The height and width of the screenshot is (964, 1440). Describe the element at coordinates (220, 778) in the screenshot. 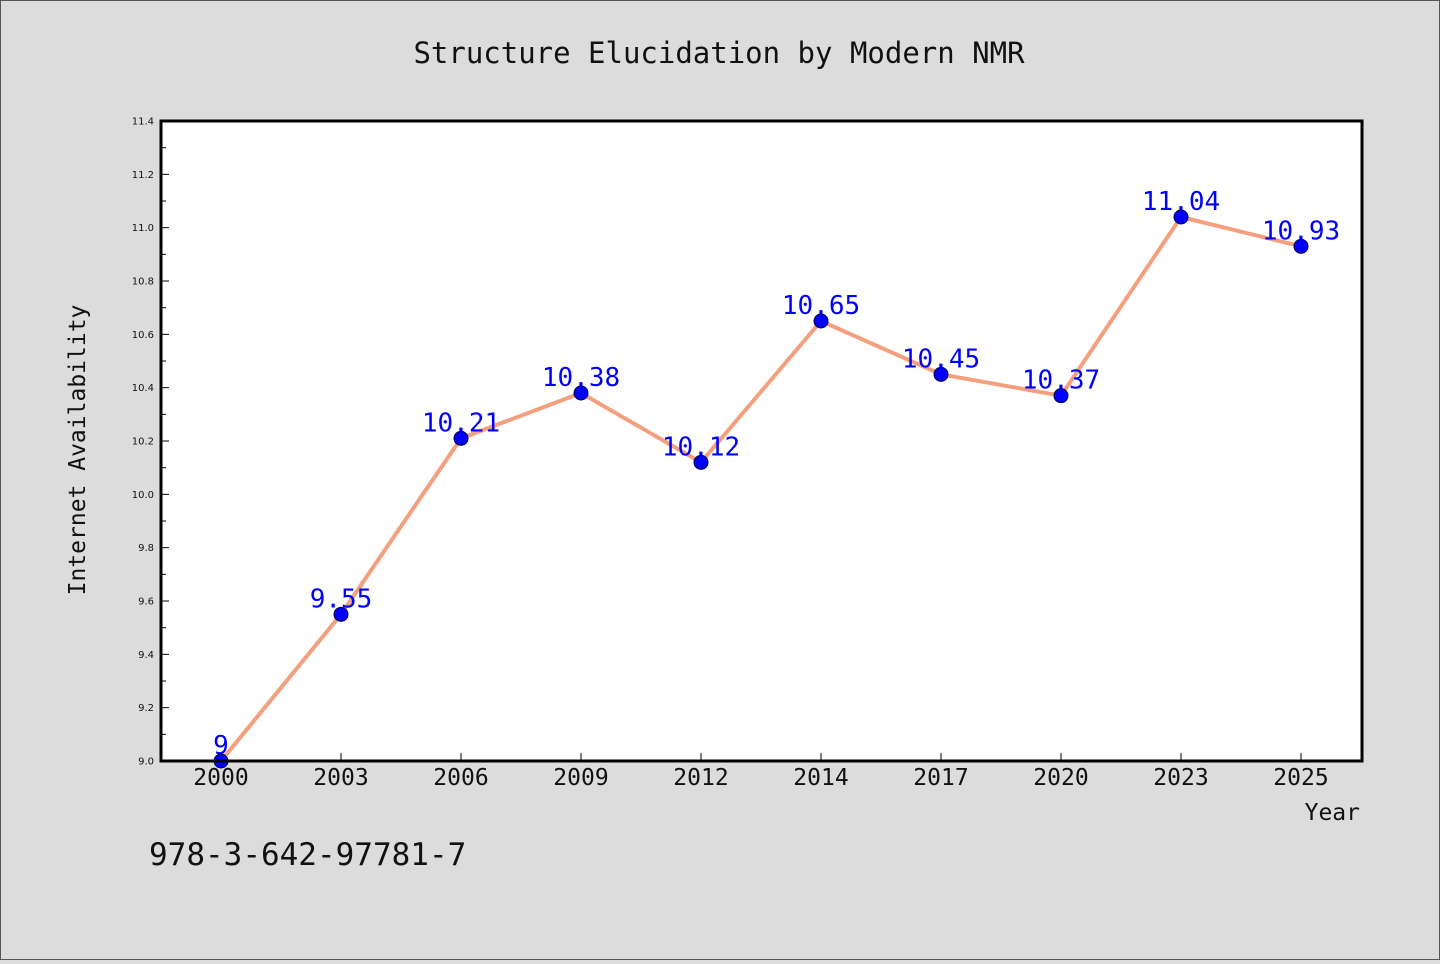

I see `x-tick-label: 2000` at that location.